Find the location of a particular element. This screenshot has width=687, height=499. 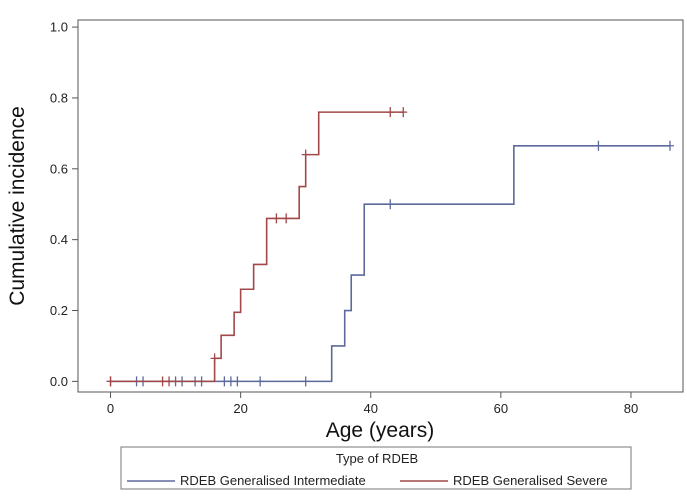

x-tick-label: 0 is located at coordinates (110, 408).